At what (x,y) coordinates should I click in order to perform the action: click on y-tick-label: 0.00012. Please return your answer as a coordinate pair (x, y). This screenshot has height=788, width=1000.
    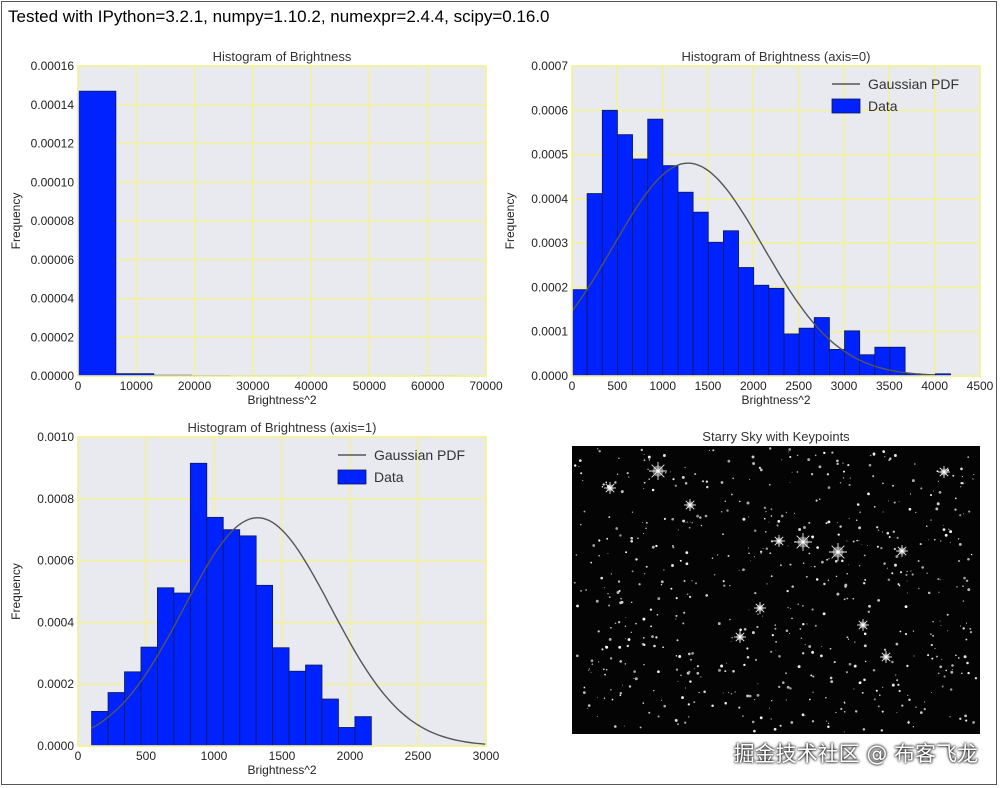
    Looking at the image, I should click on (53, 144).